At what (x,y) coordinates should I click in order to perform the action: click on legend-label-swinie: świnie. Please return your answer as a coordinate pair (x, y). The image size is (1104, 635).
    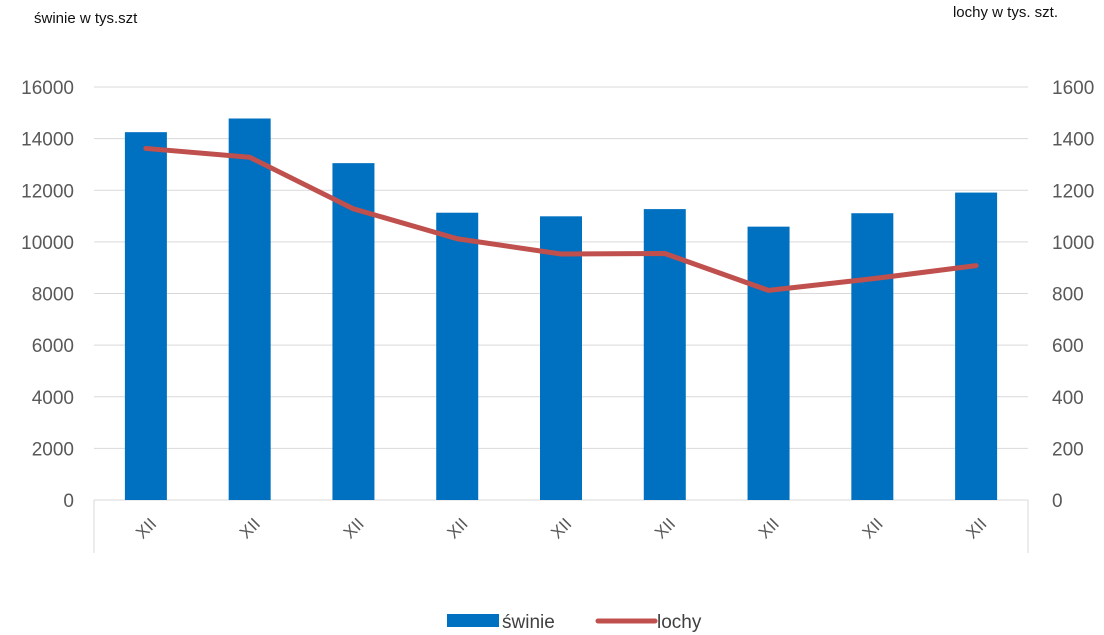
    Looking at the image, I should click on (528, 622).